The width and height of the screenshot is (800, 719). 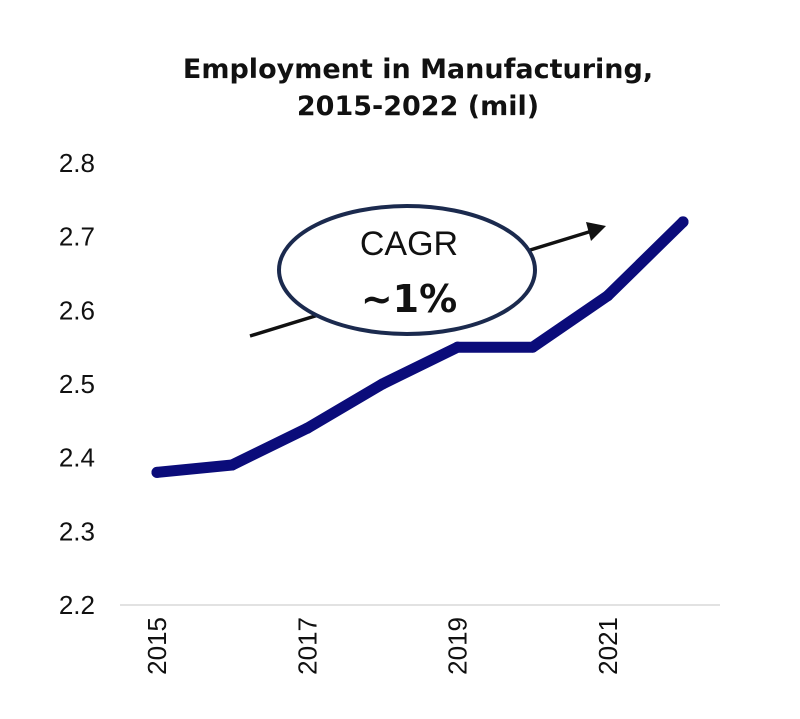 What do you see at coordinates (77, 531) in the screenshot?
I see `y-tick-label: 2.3` at bounding box center [77, 531].